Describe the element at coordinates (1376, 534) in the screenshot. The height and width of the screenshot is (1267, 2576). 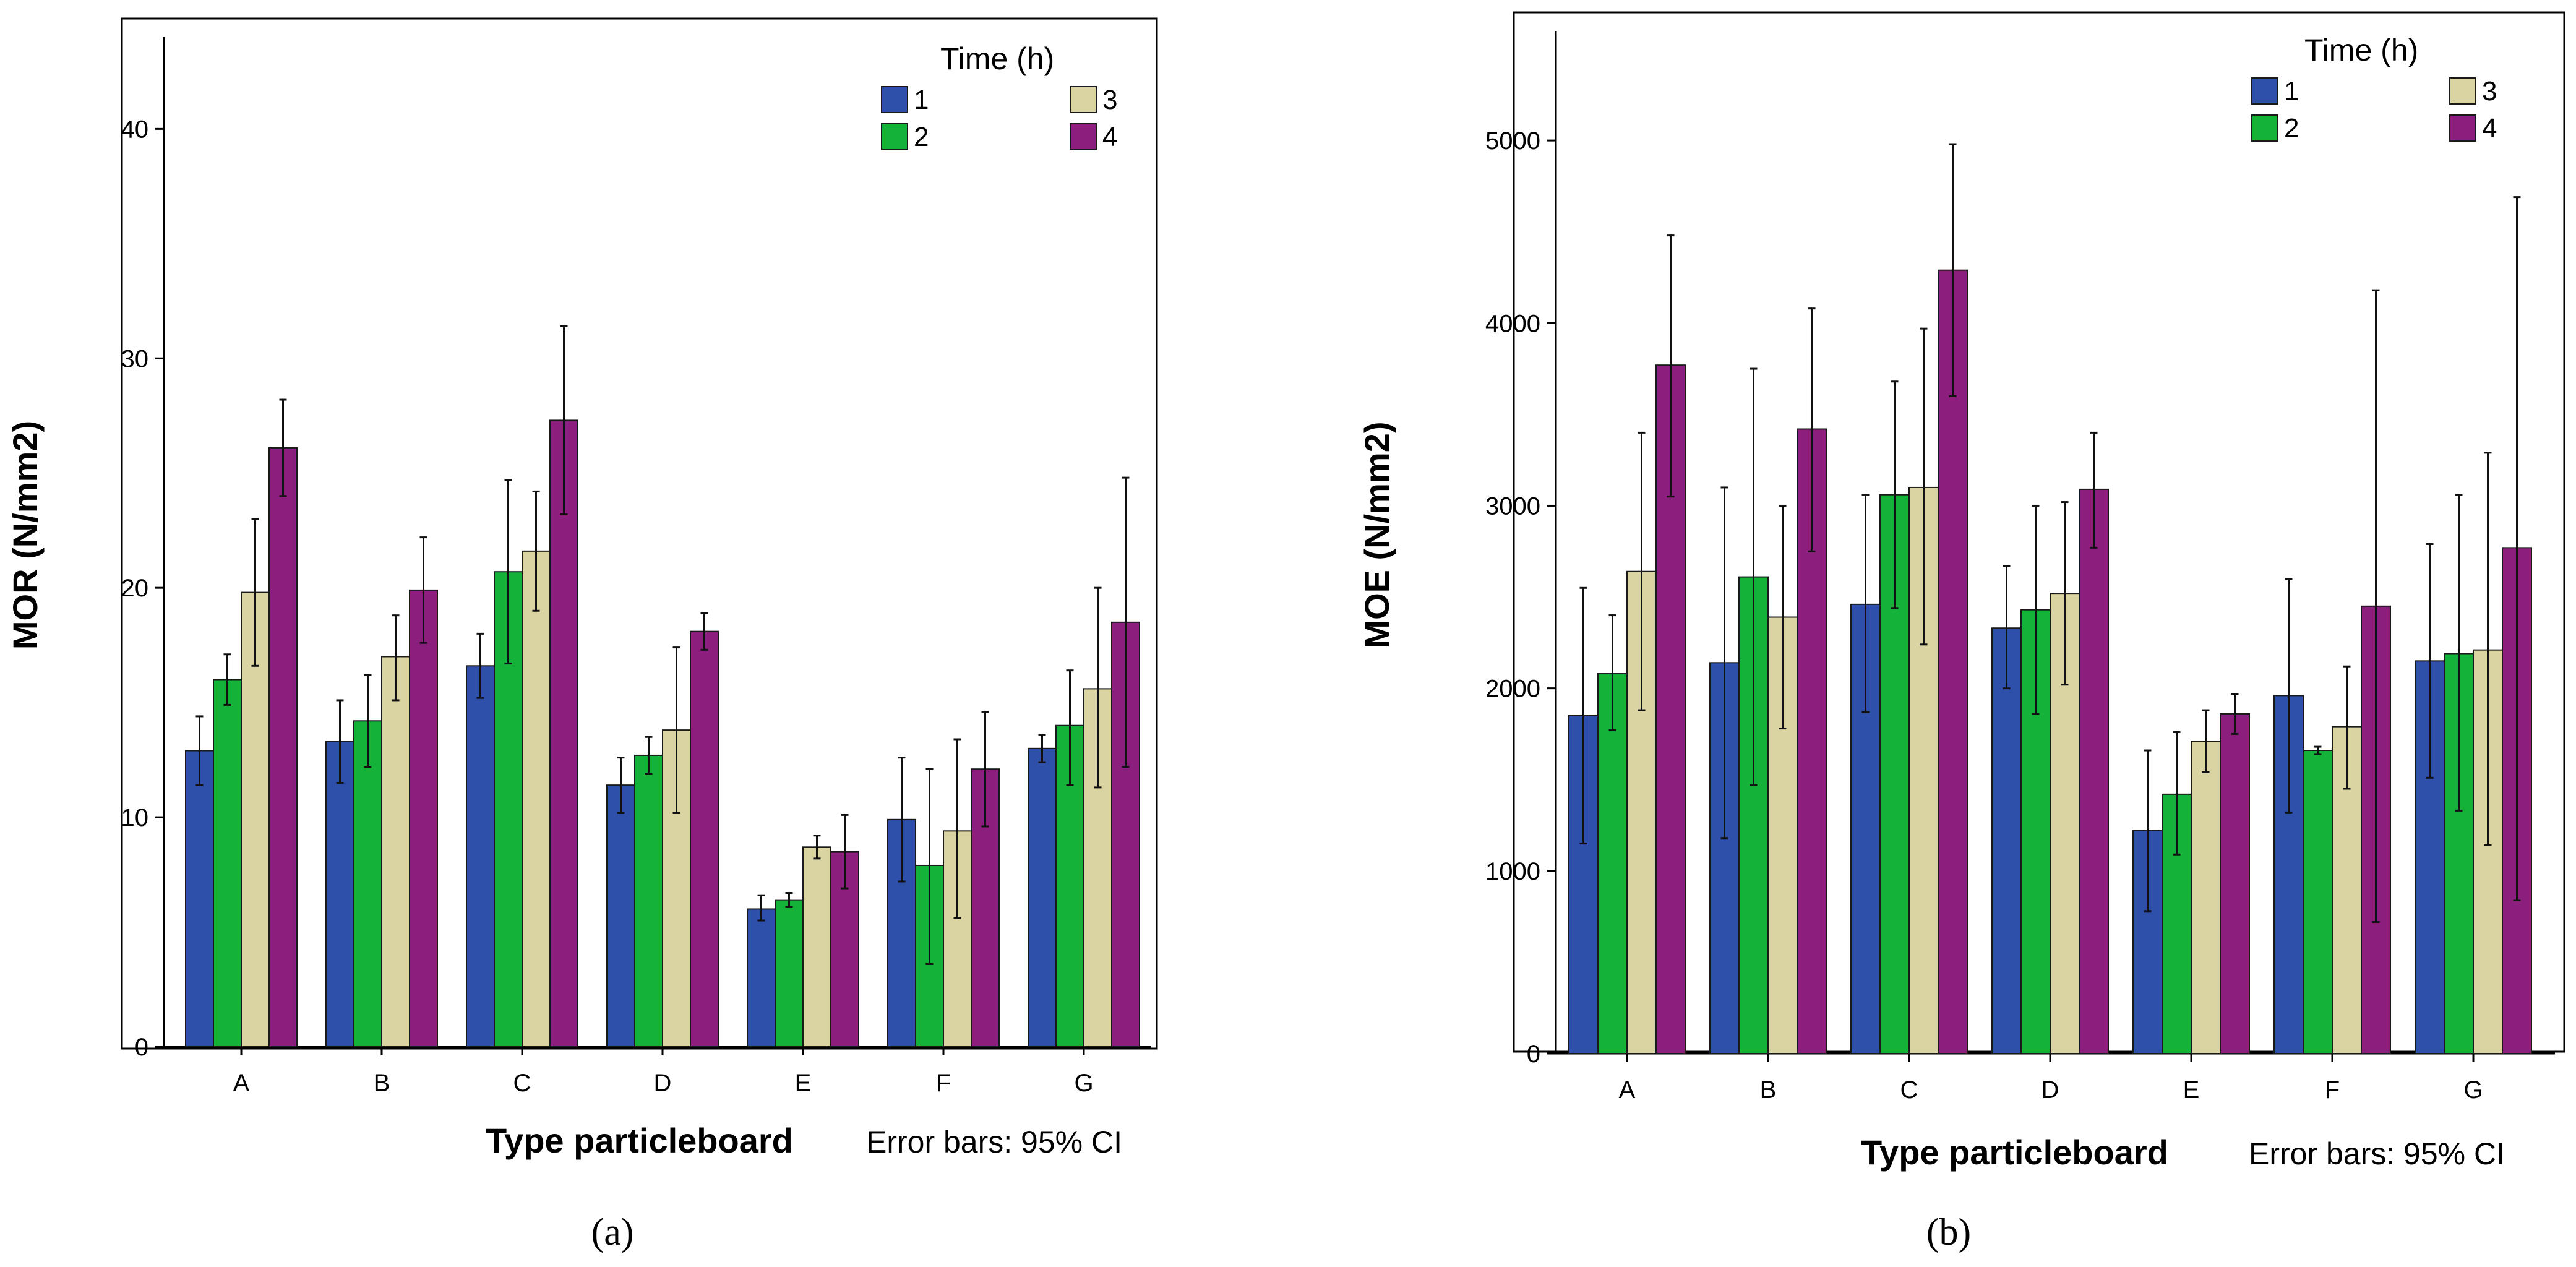
I see `y-axis-label: MOE (N/mm2)` at that location.